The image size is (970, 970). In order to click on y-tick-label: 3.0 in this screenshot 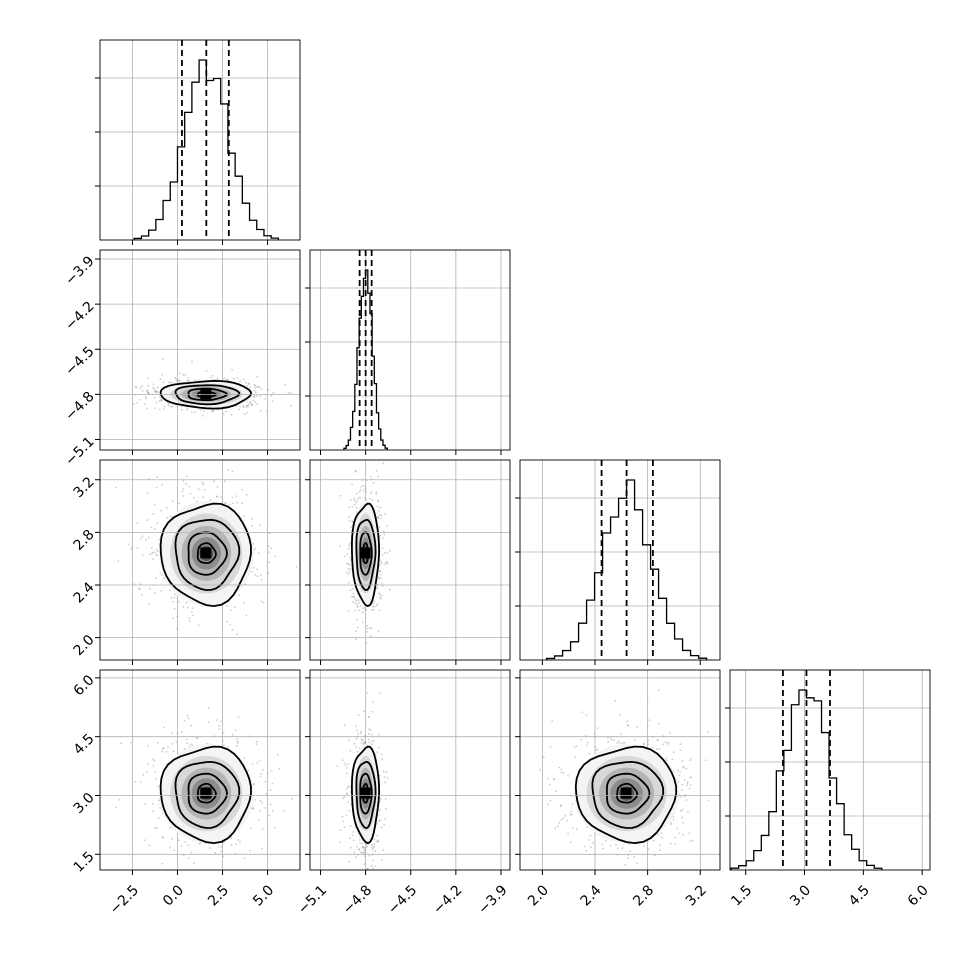, I will do `click(84, 803)`.